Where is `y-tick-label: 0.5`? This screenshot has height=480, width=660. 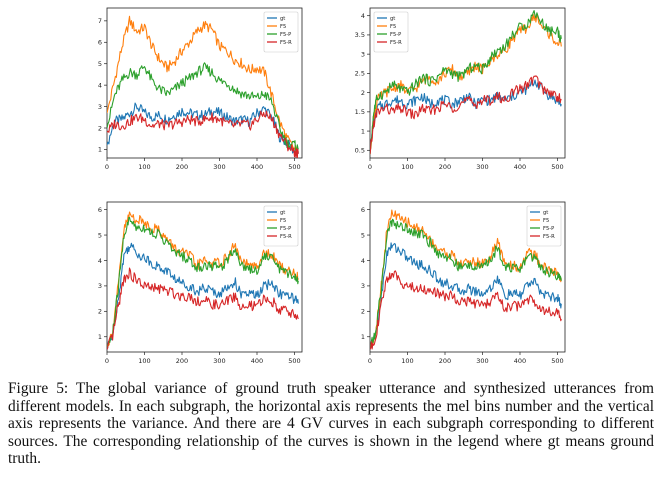
y-tick-label: 0.5 is located at coordinates (360, 151).